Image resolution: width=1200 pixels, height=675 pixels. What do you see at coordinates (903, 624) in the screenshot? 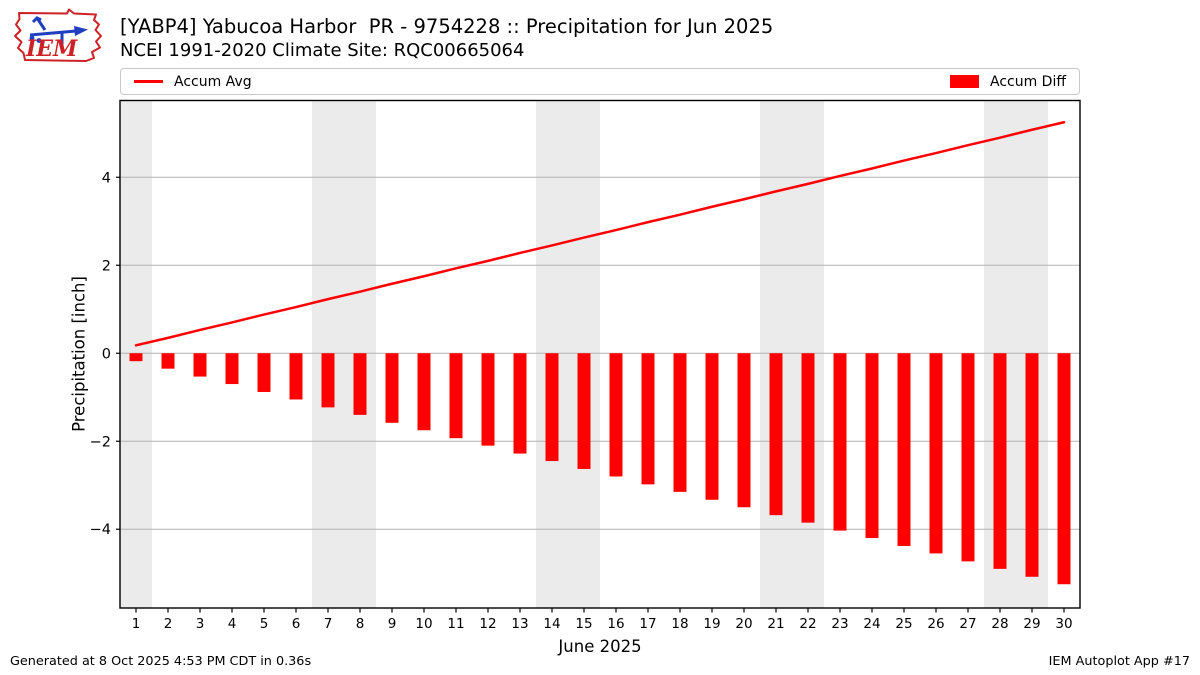
I see `x-tick-label: 25` at bounding box center [903, 624].